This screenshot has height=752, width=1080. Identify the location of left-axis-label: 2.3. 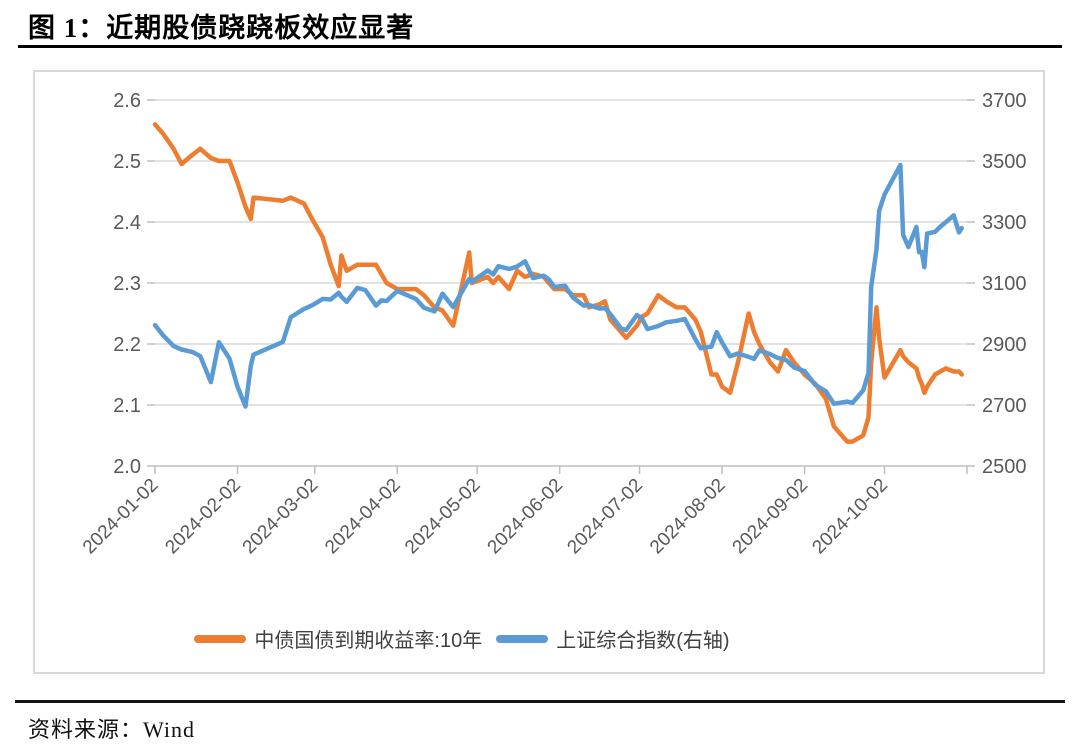
(127, 284).